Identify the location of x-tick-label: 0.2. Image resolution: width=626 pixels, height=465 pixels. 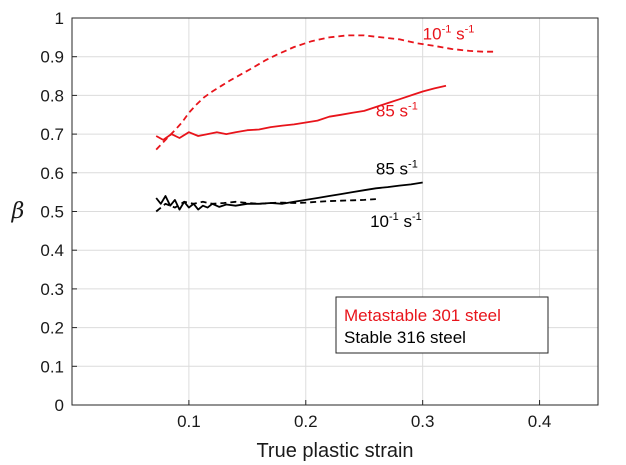
(306, 421).